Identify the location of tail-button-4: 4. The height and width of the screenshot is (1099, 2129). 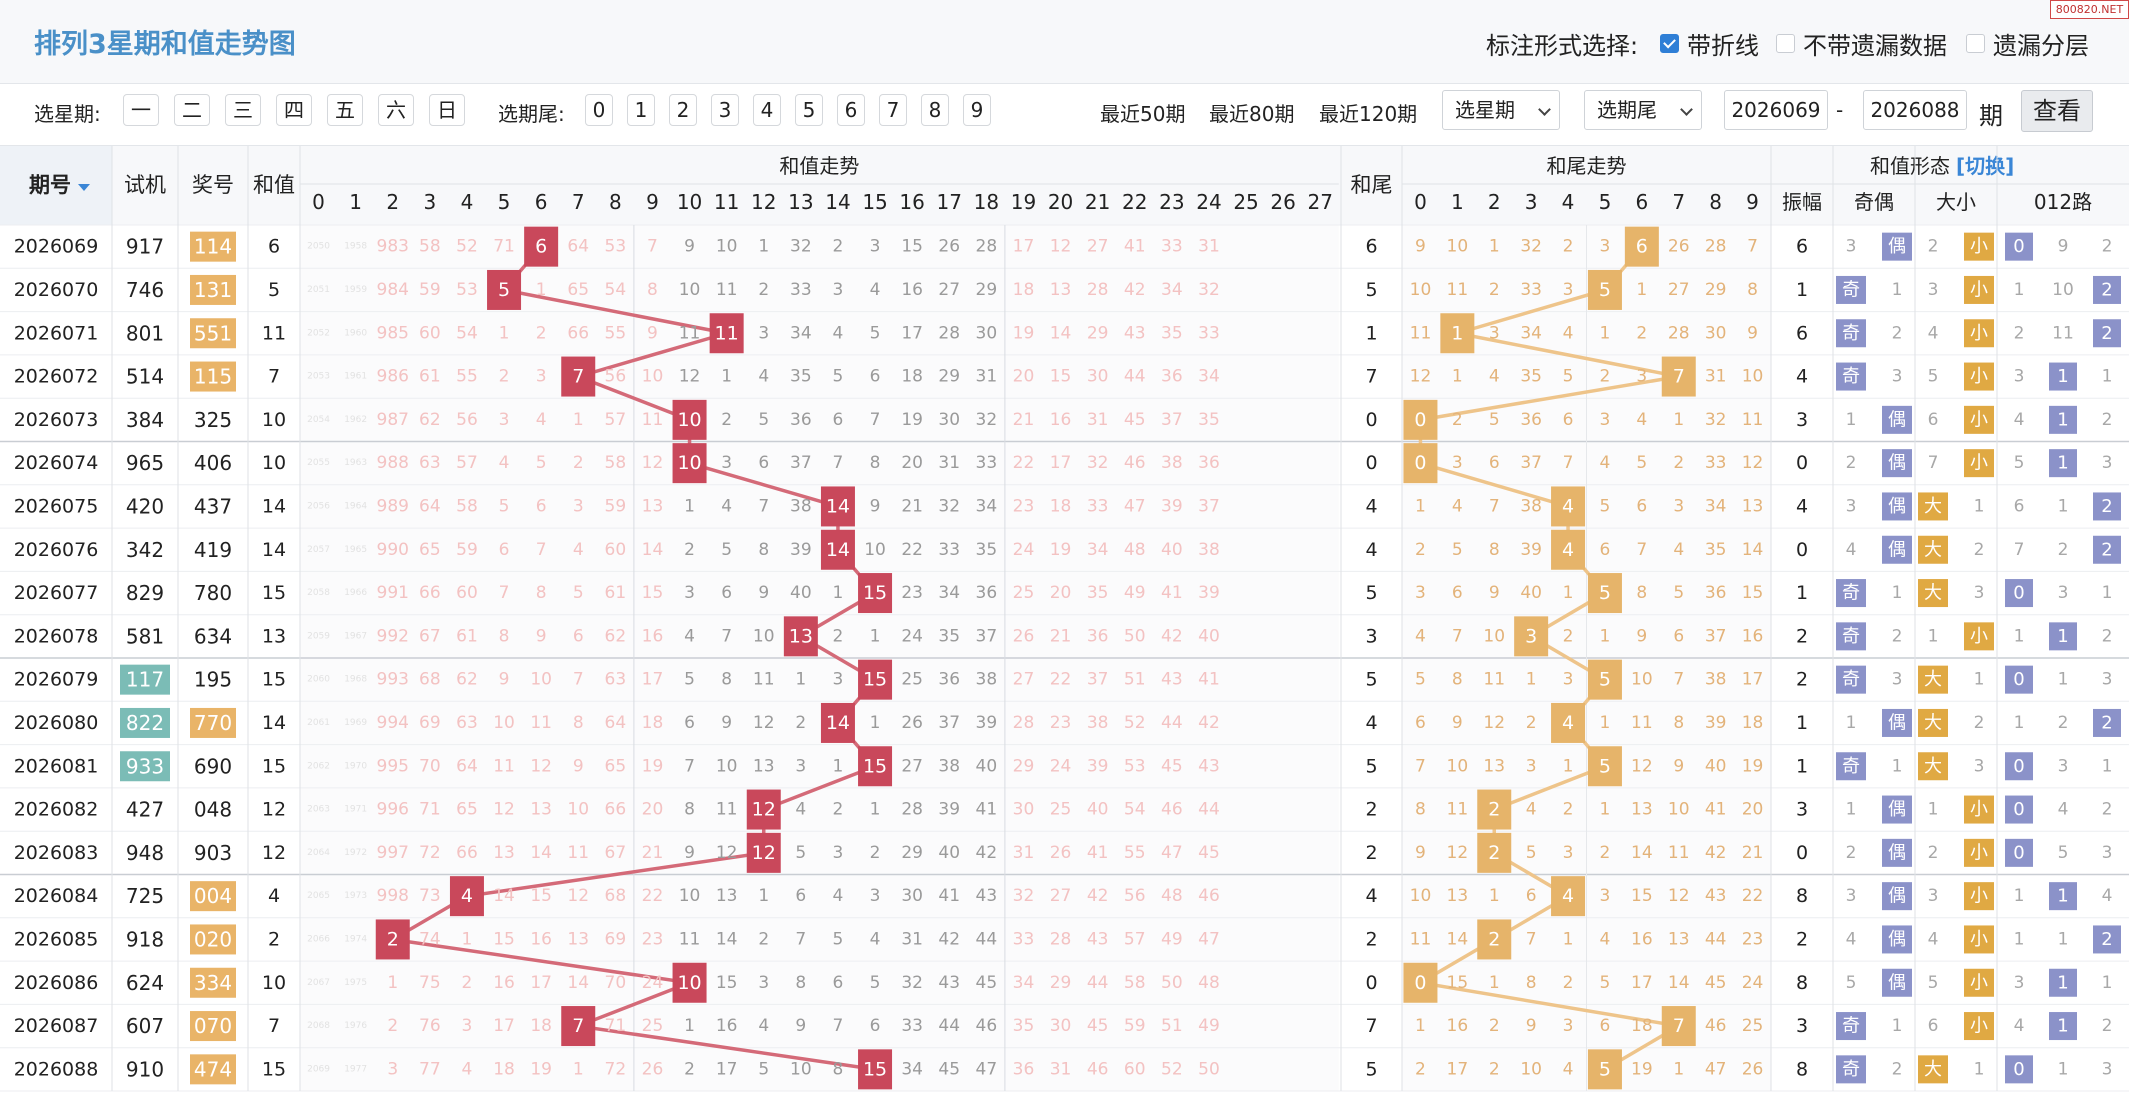
(767, 110).